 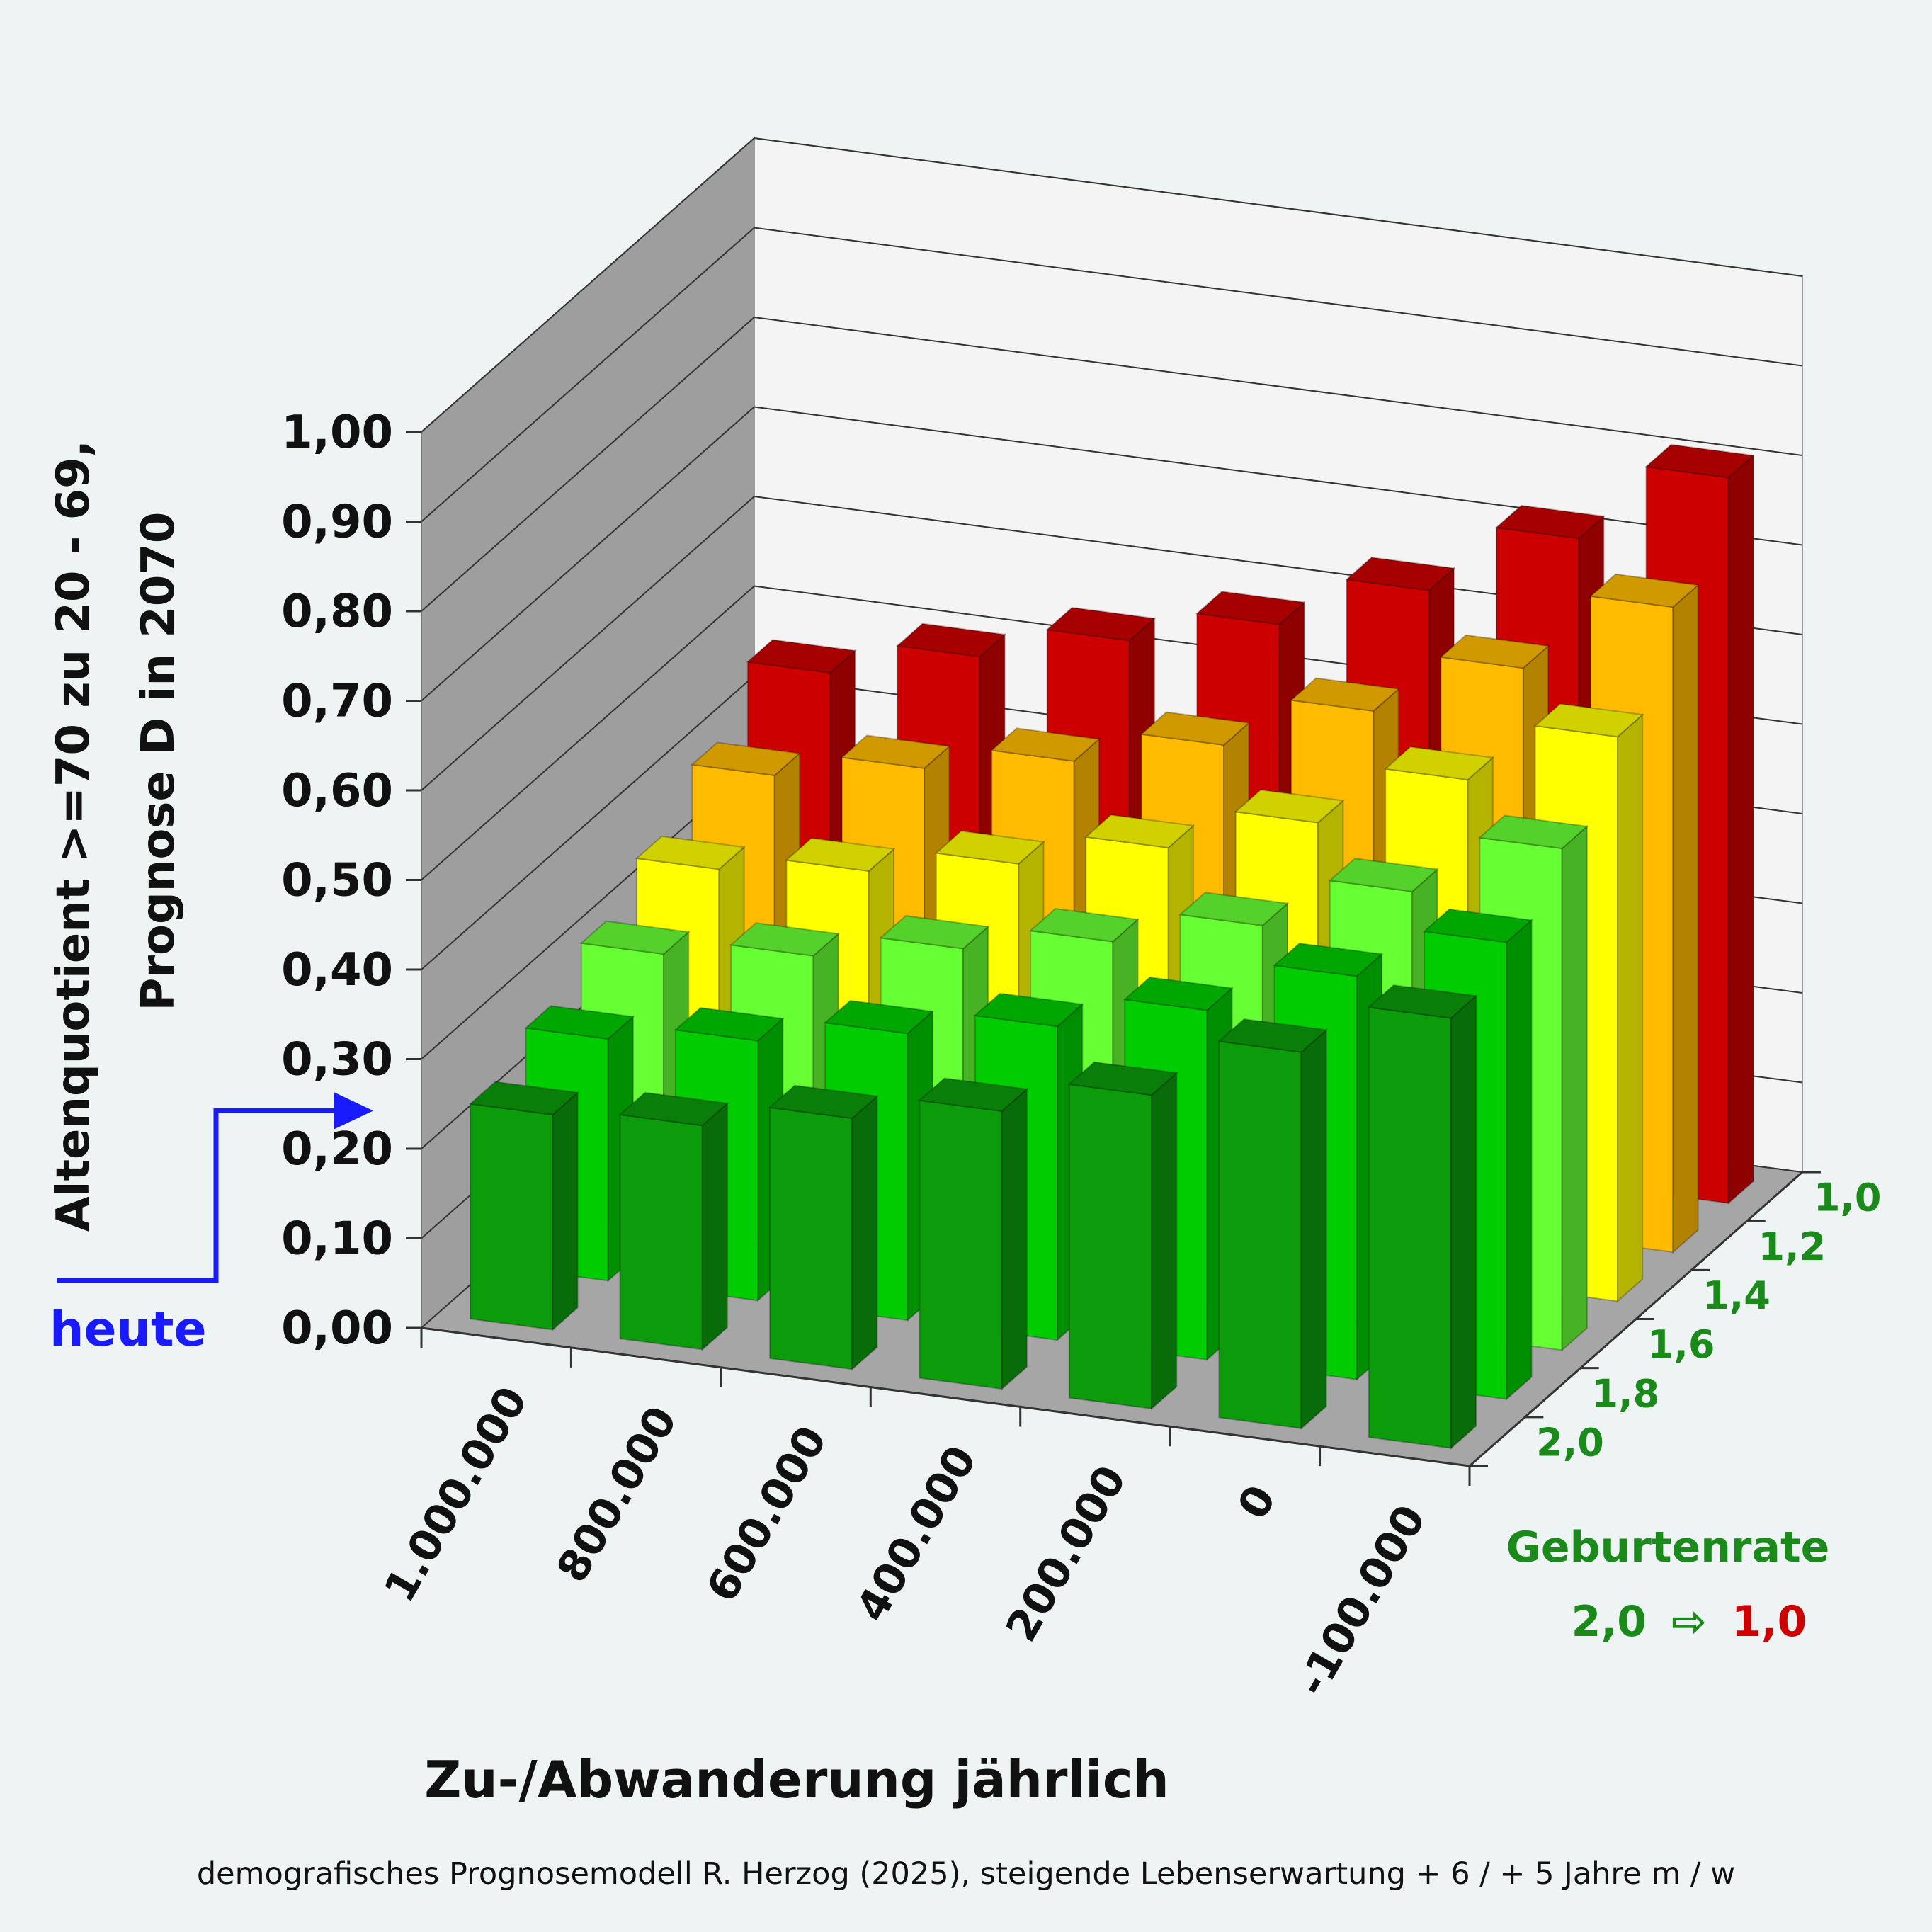 I want to click on y-tick-label: 0,90, so click(x=337, y=522).